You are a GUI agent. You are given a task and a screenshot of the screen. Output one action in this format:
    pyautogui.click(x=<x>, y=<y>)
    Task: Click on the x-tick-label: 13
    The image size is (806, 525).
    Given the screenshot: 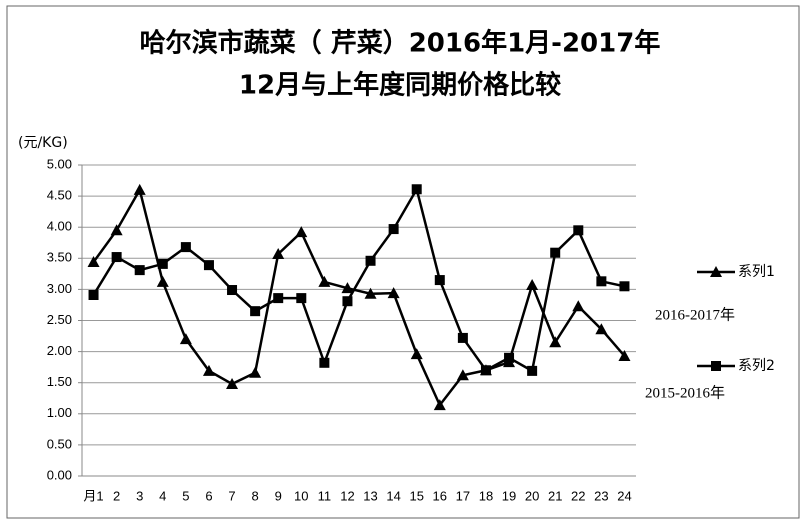 What is the action you would take?
    pyautogui.click(x=370, y=495)
    